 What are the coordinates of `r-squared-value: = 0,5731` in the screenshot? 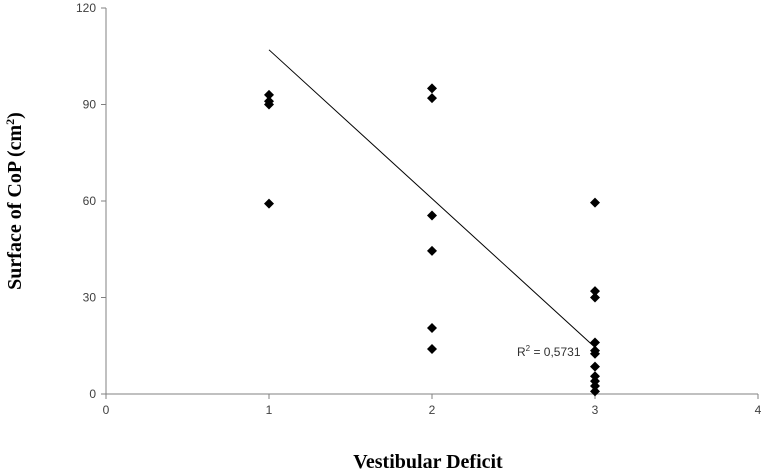 It's located at (555, 352).